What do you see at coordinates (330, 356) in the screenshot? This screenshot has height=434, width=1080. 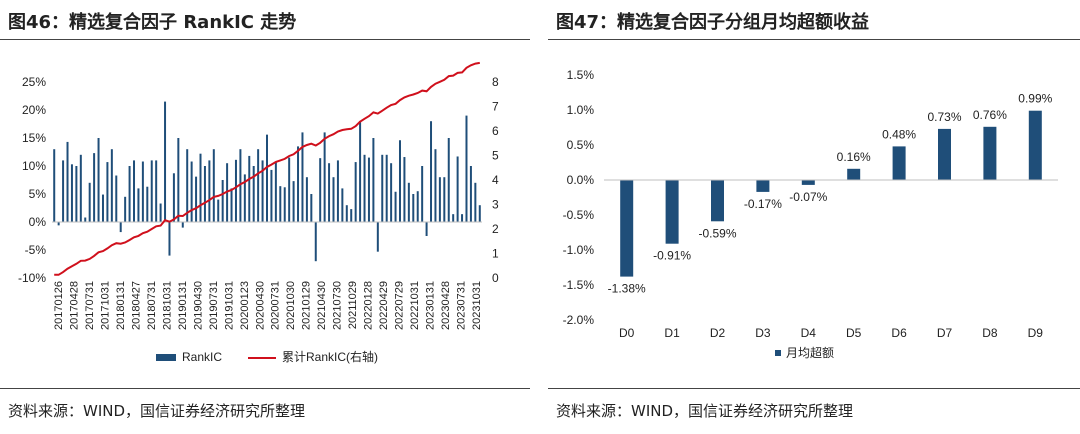 I see `legend-cumulative-label: 累计RankIC(右轴)` at bounding box center [330, 356].